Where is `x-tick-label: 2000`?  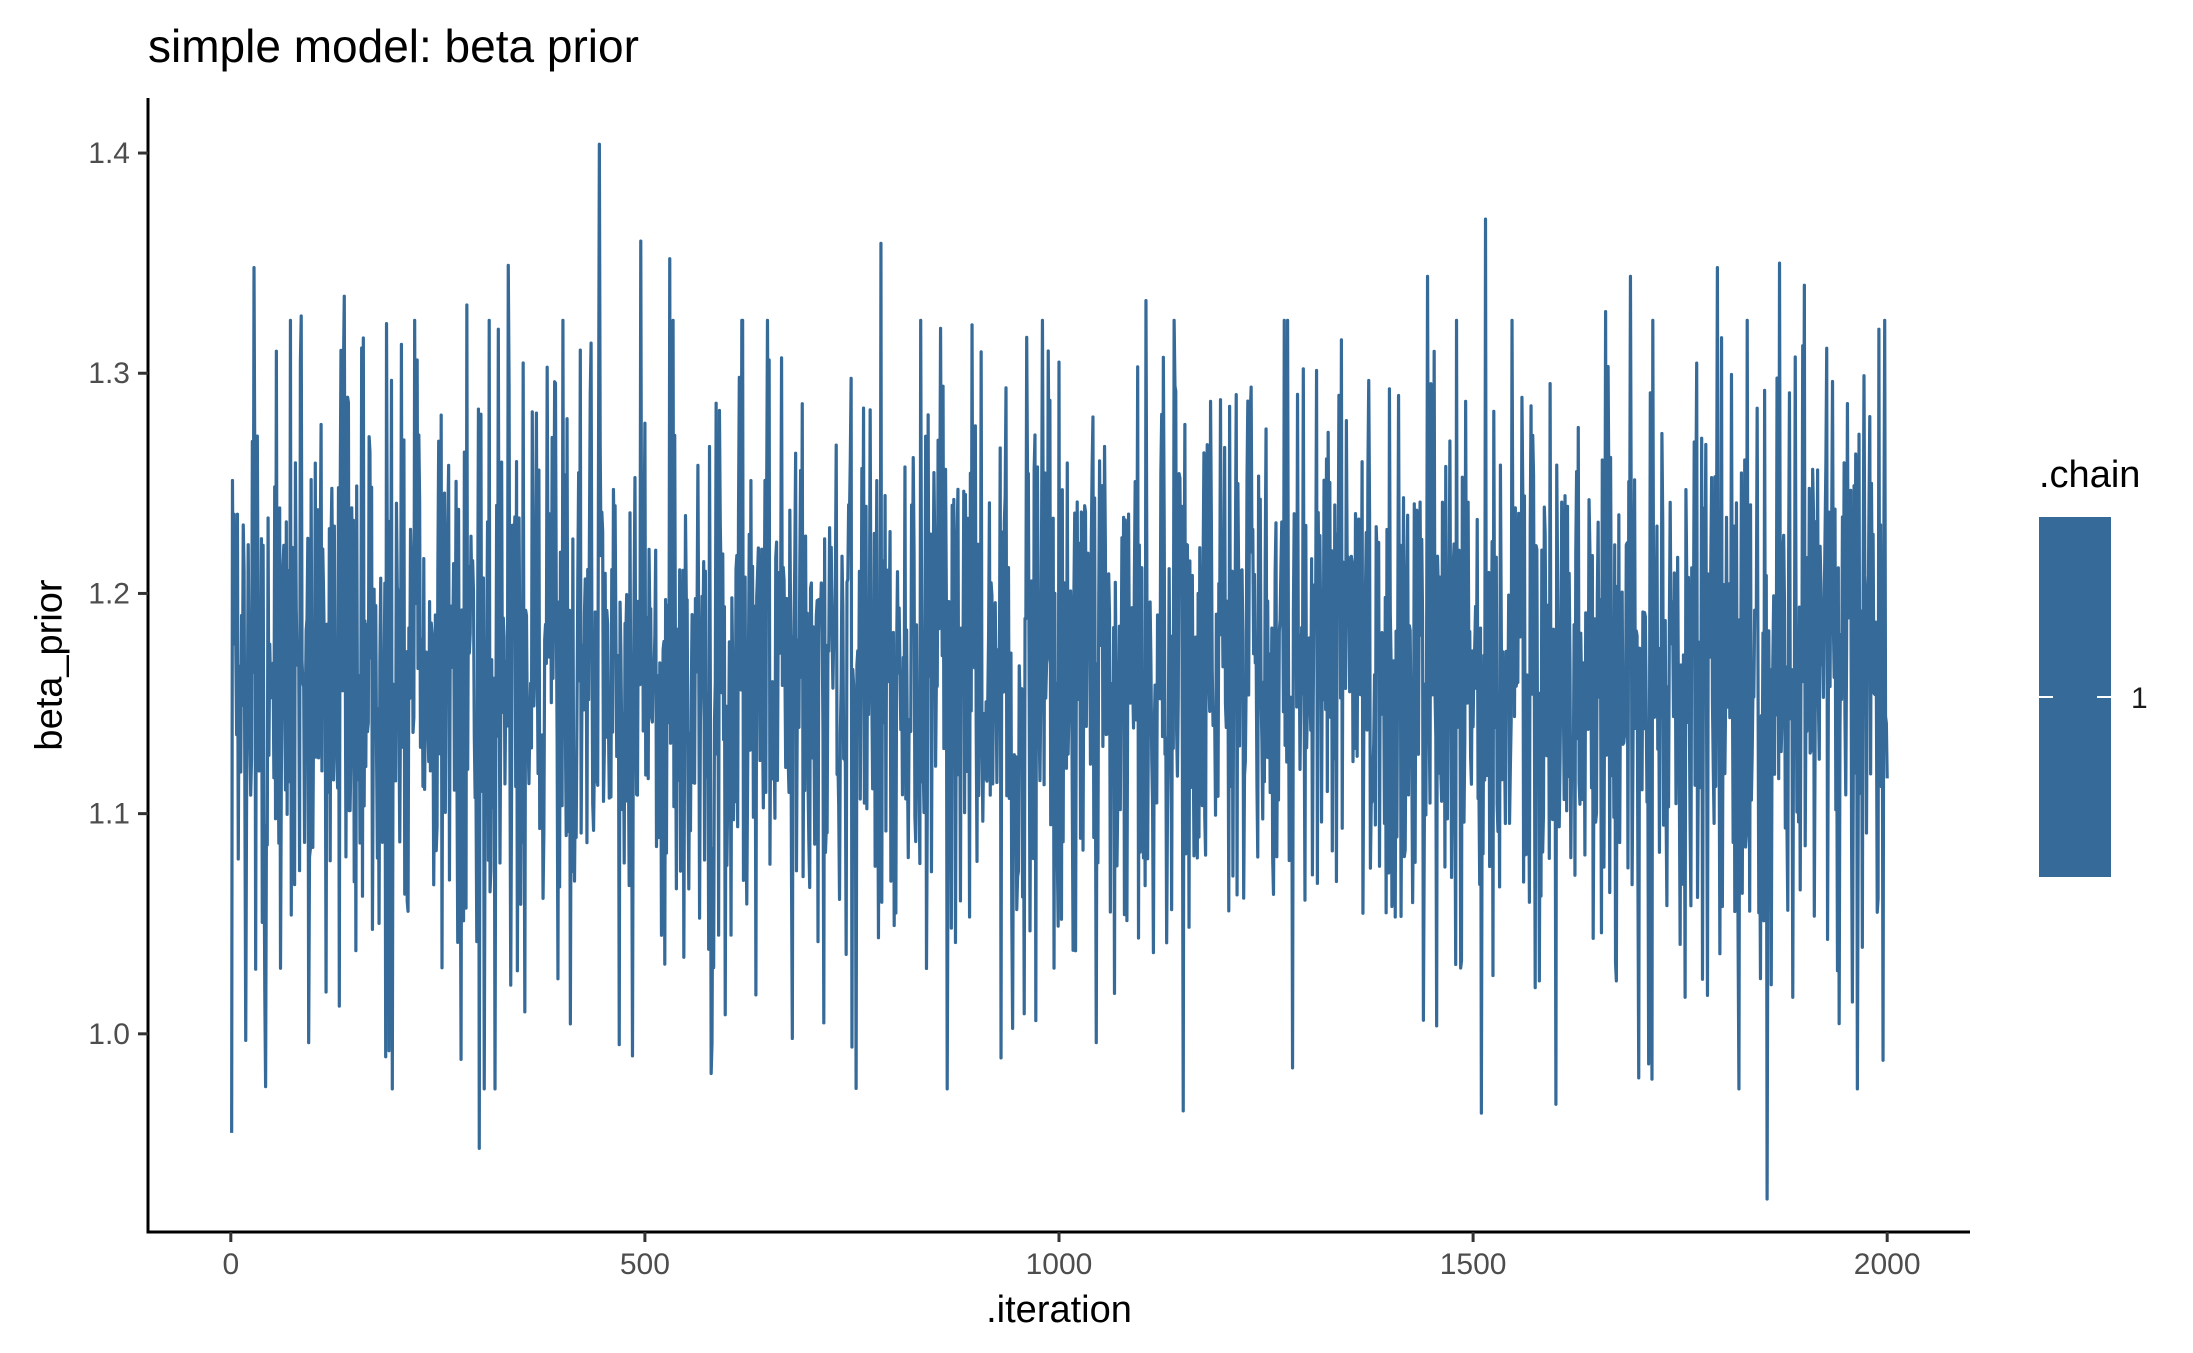 x-tick-label: 2000 is located at coordinates (1887, 1264).